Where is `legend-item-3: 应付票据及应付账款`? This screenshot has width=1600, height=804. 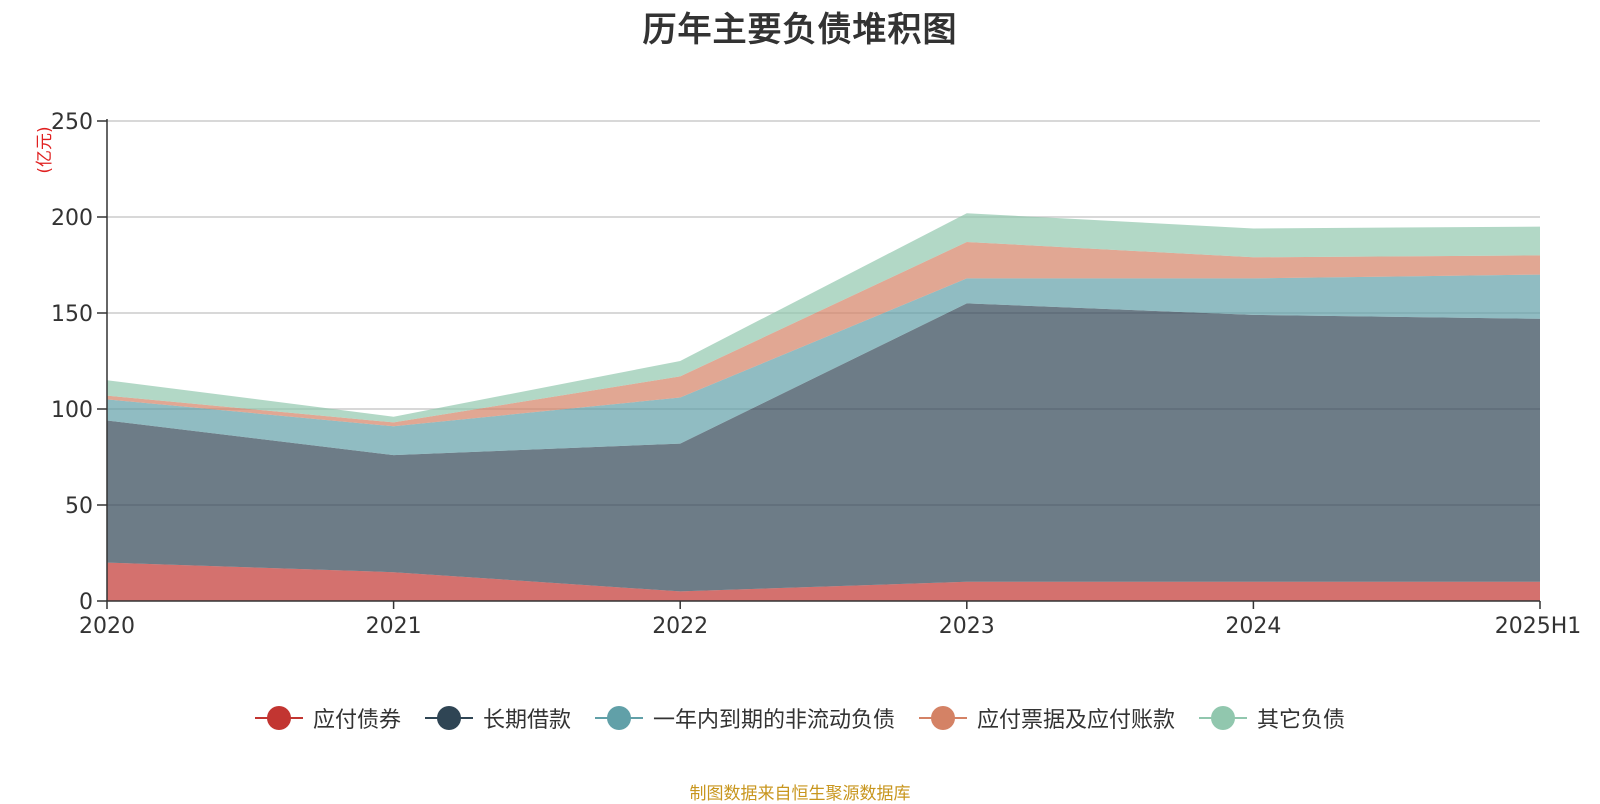 legend-item-3: 应付票据及应付账款 is located at coordinates (1047, 718).